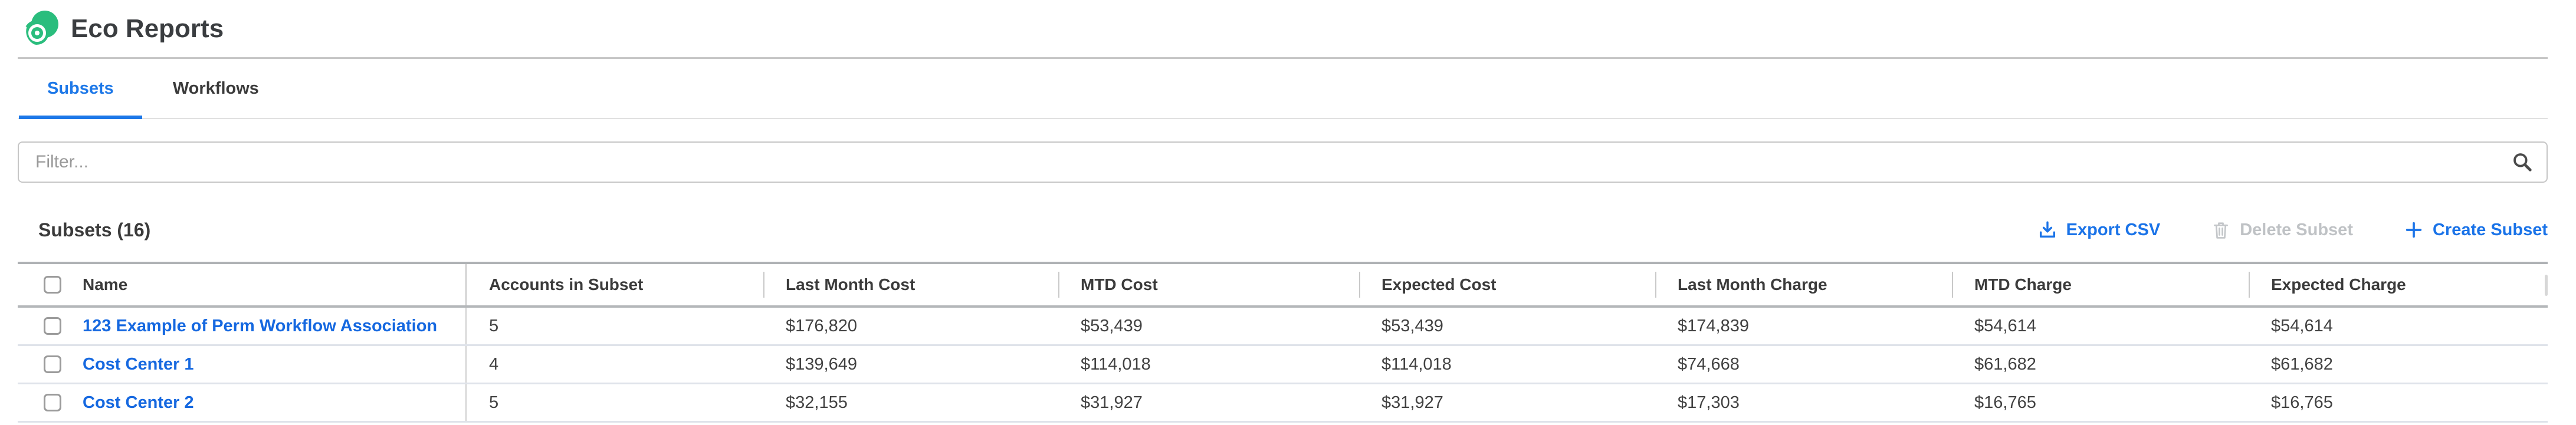 The height and width of the screenshot is (425, 2576). What do you see at coordinates (40, 29) in the screenshot?
I see `eco-logo-icon` at bounding box center [40, 29].